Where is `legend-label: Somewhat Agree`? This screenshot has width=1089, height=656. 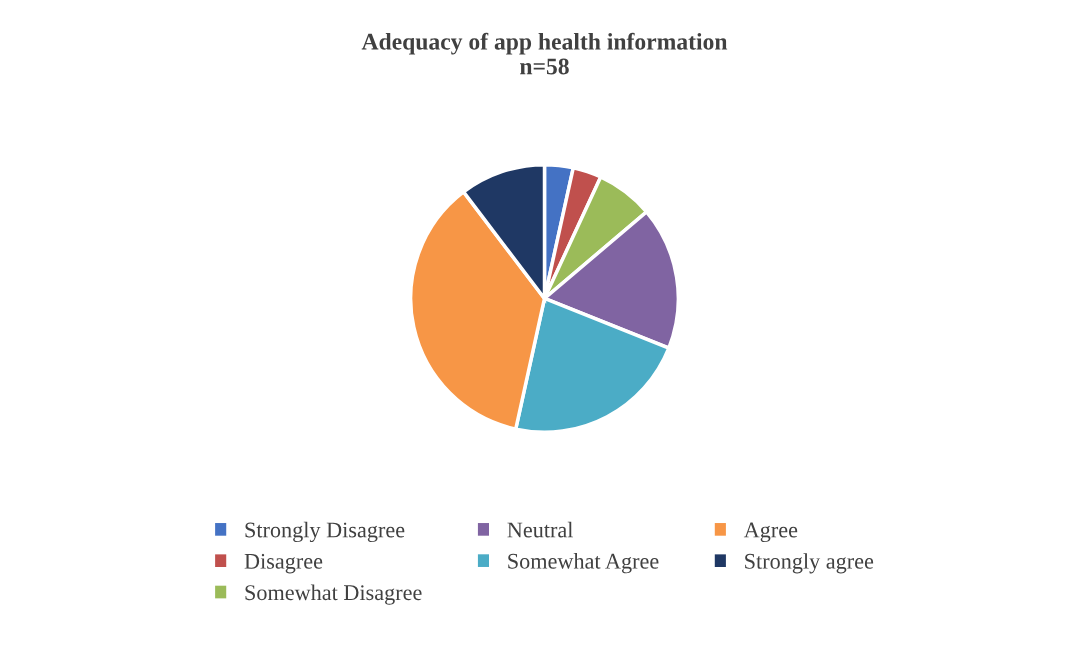 legend-label: Somewhat Agree is located at coordinates (583, 563).